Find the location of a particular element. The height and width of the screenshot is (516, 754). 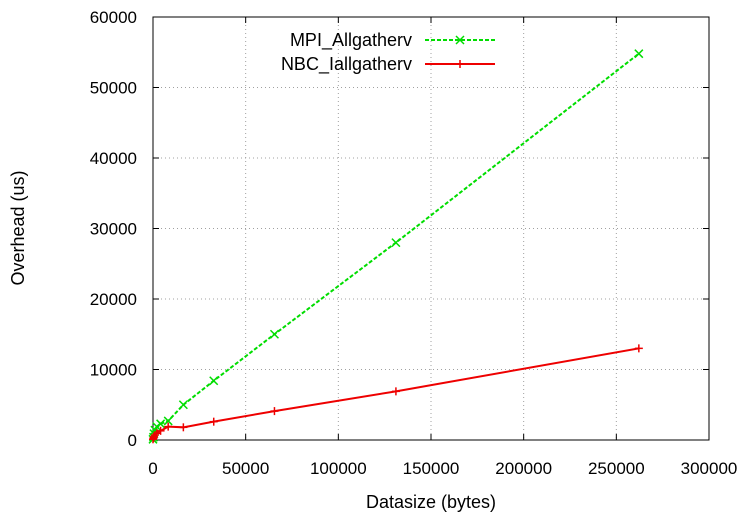

y-tick-label: 30000 is located at coordinates (113, 229).